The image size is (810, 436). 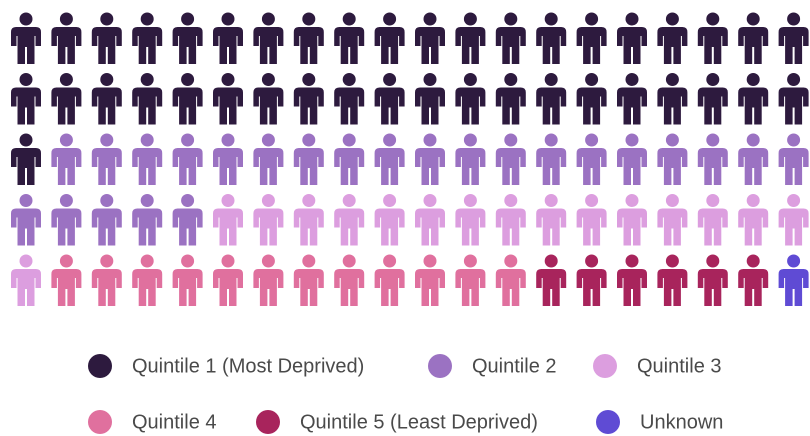 What do you see at coordinates (679, 366) in the screenshot?
I see `legend-label: Quintile 3` at bounding box center [679, 366].